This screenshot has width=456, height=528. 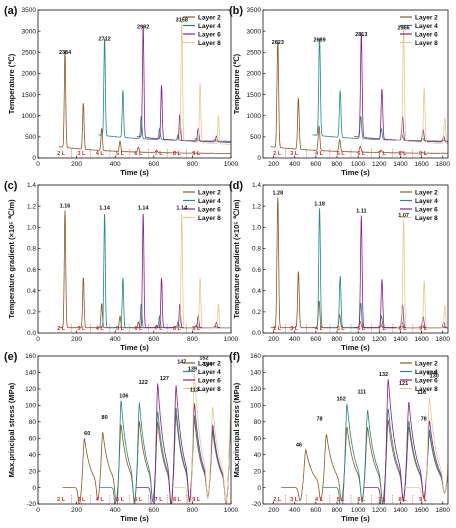 What do you see at coordinates (87, 434) in the screenshot?
I see `data-label: 60` at bounding box center [87, 434].